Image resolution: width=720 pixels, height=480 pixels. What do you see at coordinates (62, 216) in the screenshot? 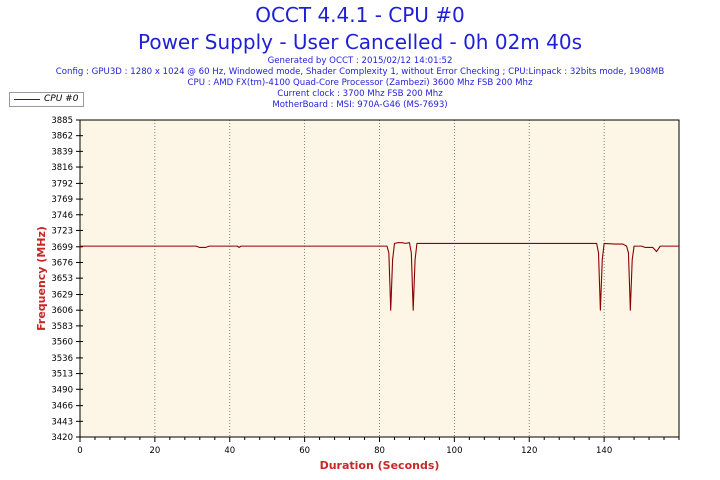
I see `y-tick-label-3746: 3746` at bounding box center [62, 216].